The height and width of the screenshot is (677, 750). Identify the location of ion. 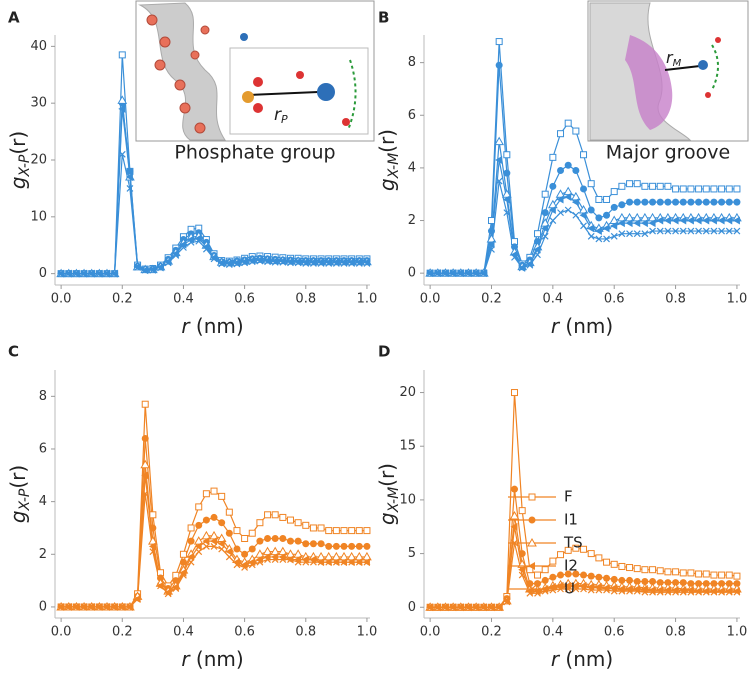
(703, 65).